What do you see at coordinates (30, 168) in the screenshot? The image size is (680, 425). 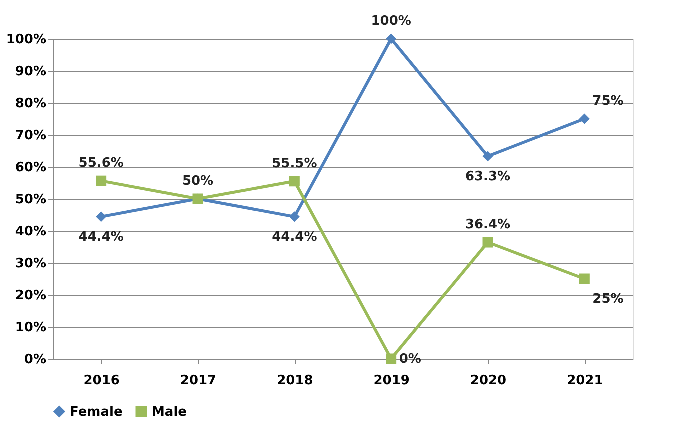 I see `y-tick-label: 60%` at bounding box center [30, 168].